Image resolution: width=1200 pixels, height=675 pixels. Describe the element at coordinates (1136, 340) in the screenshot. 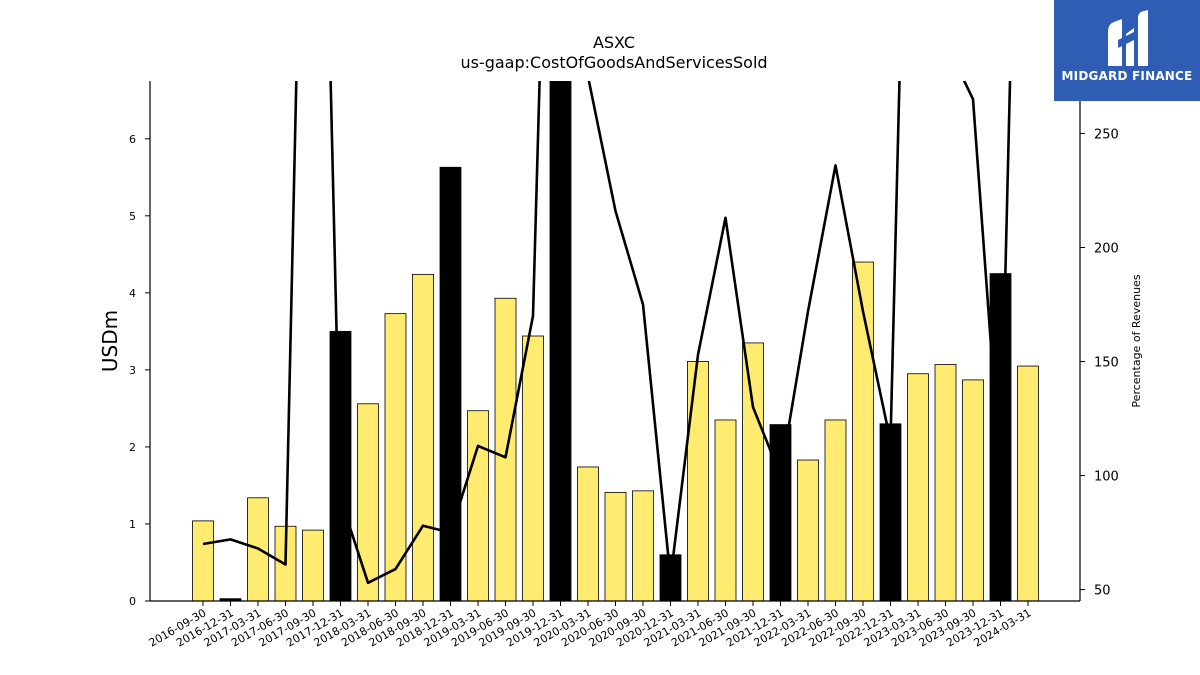

I see `y-axis-right-label: Percentage of Revenues` at that location.